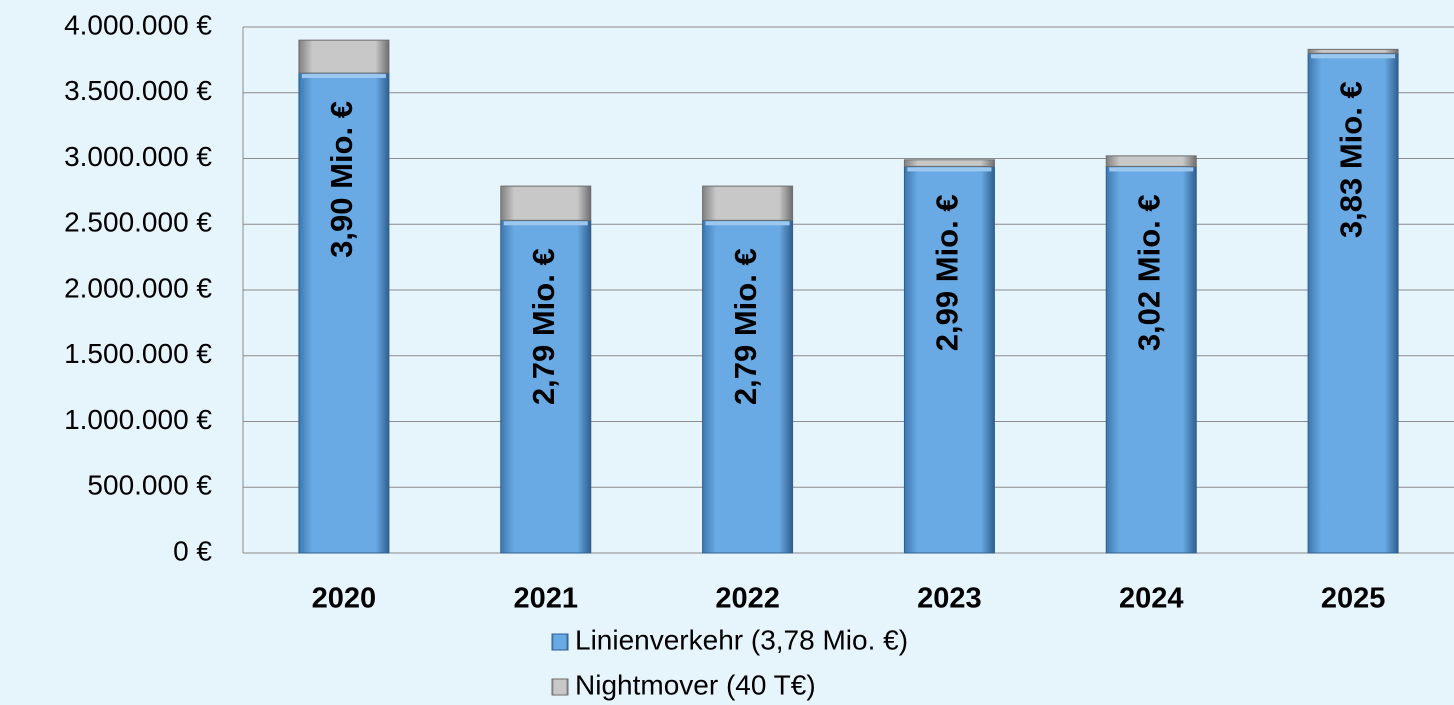  Describe the element at coordinates (1353, 599) in the screenshot. I see `x-tick-label: 2025` at that location.